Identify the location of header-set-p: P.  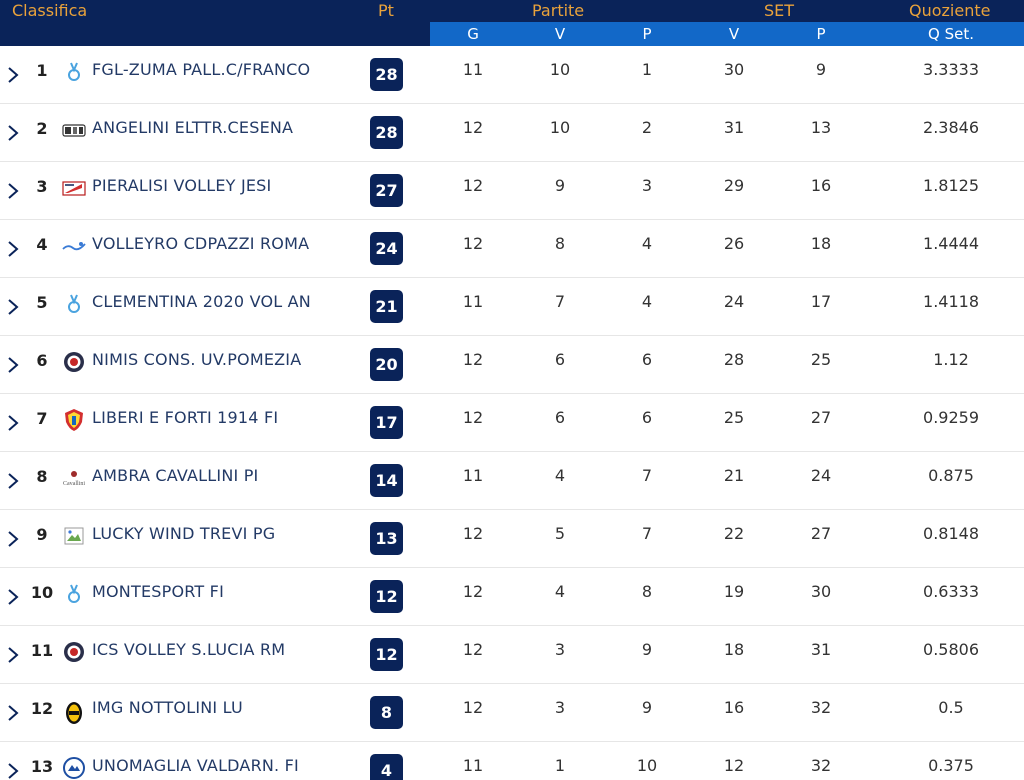
(821, 34).